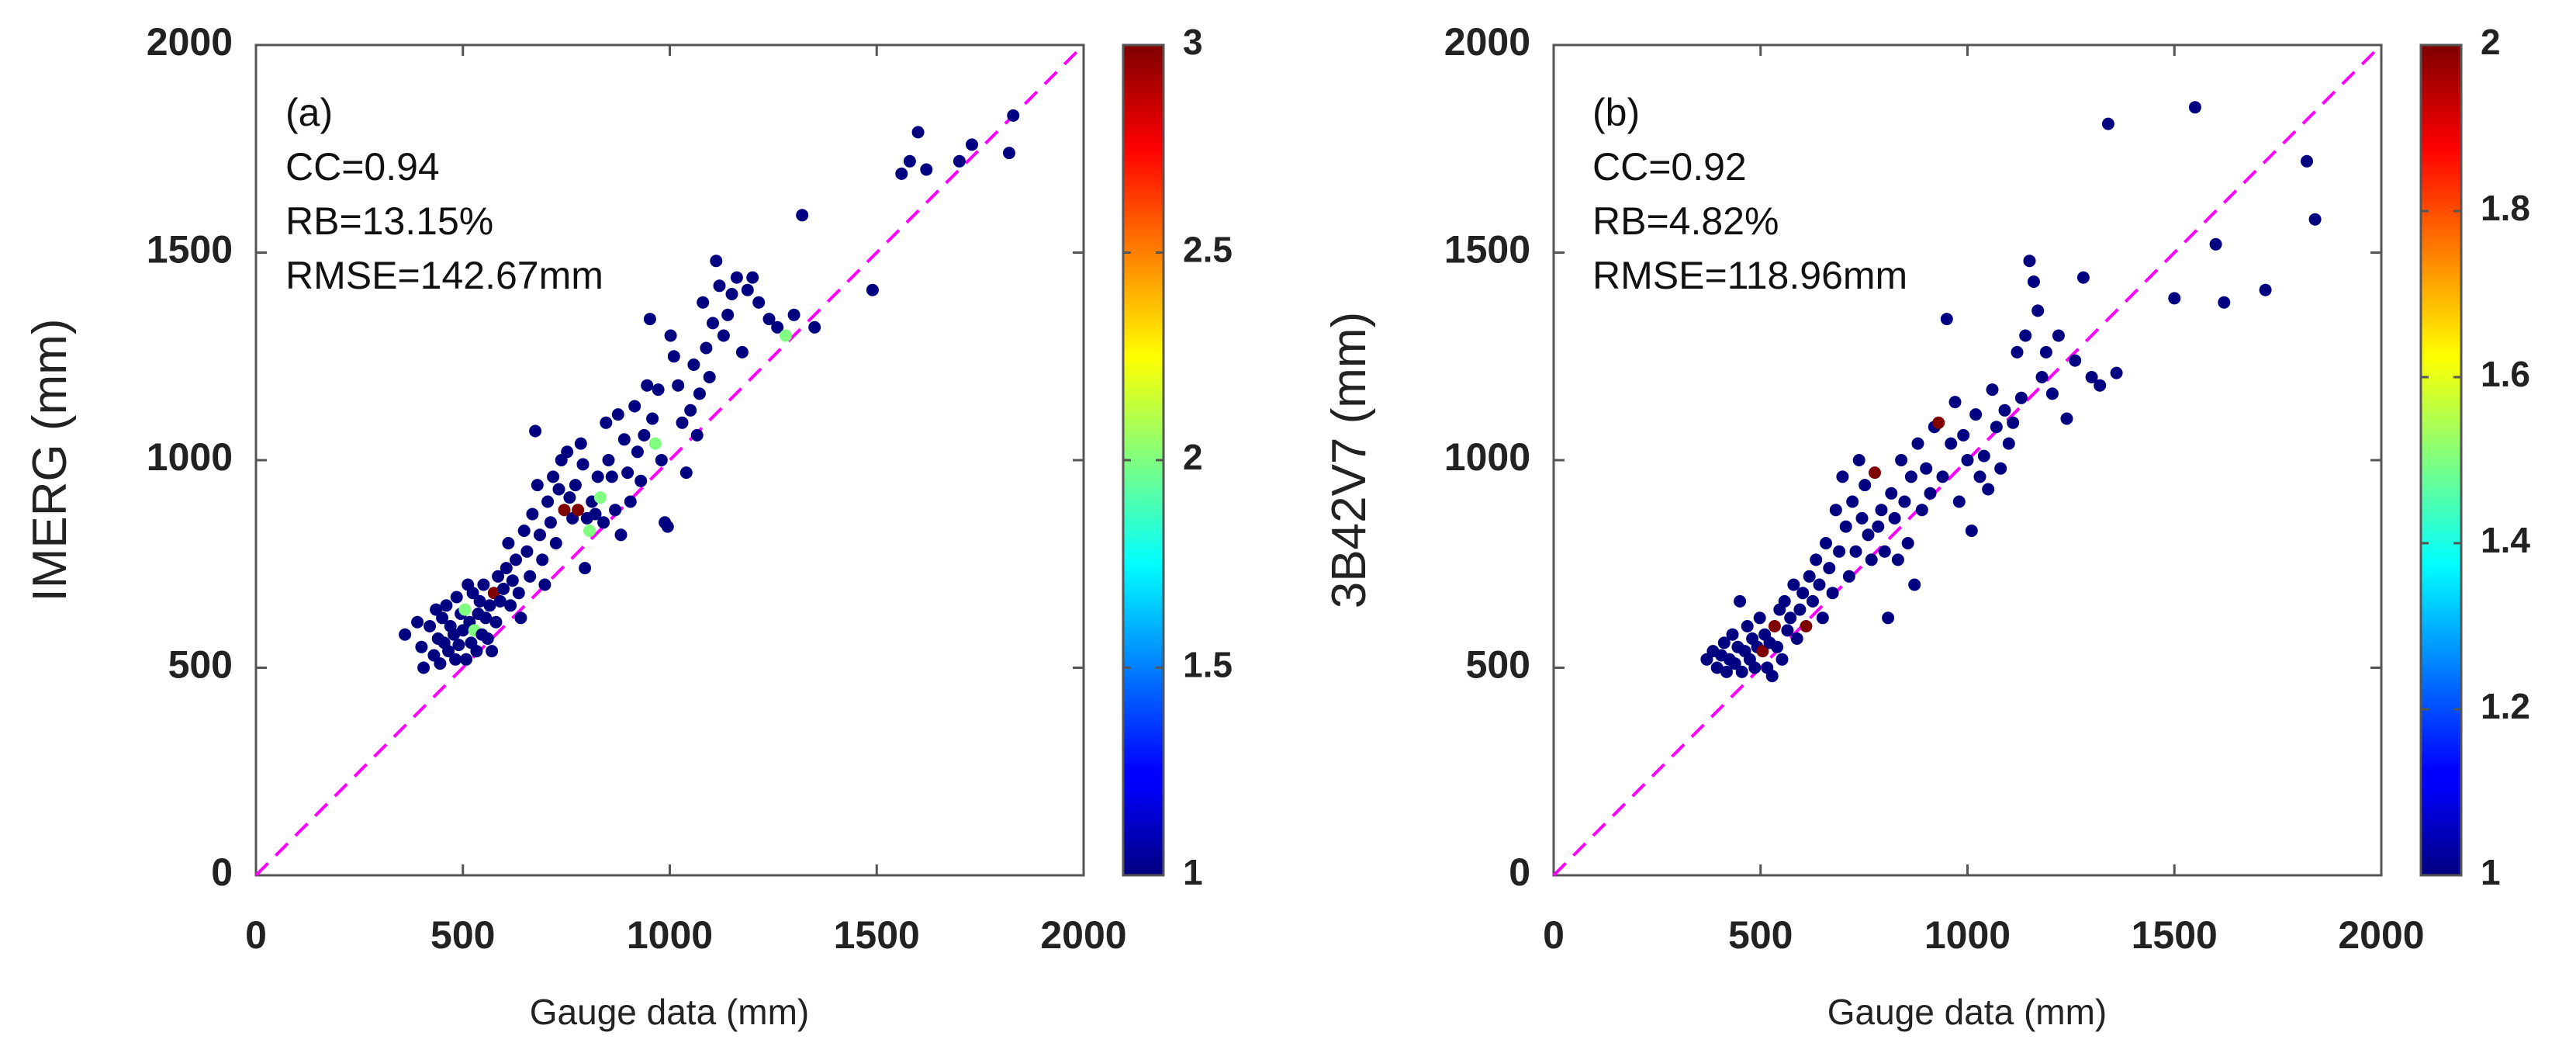 The image size is (2576, 1053). Describe the element at coordinates (1616, 112) in the screenshot. I see `panel-label-b: (b)` at that location.